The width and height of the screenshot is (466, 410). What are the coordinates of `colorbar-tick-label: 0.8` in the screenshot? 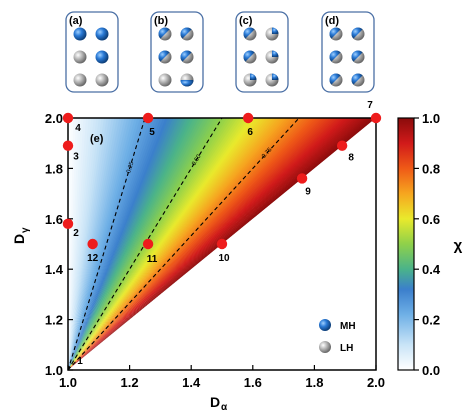 It's located at (431, 168).